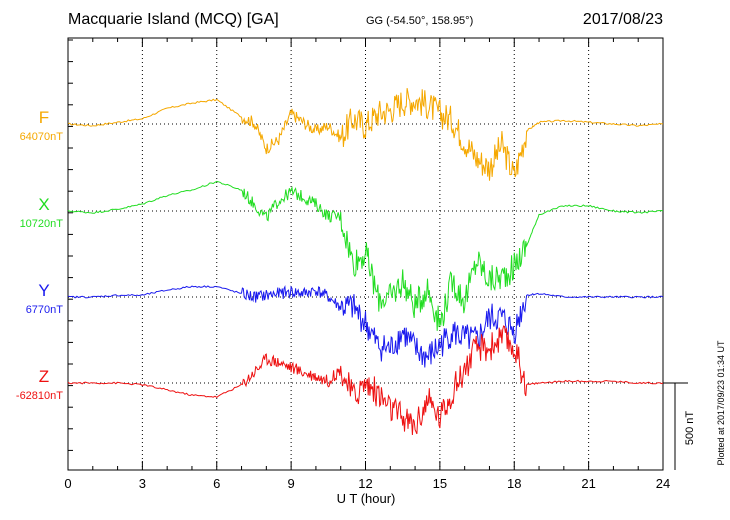  What do you see at coordinates (419, 21) in the screenshot?
I see `coordinates-label: GG (-54.50°, 158.95°)` at bounding box center [419, 21].